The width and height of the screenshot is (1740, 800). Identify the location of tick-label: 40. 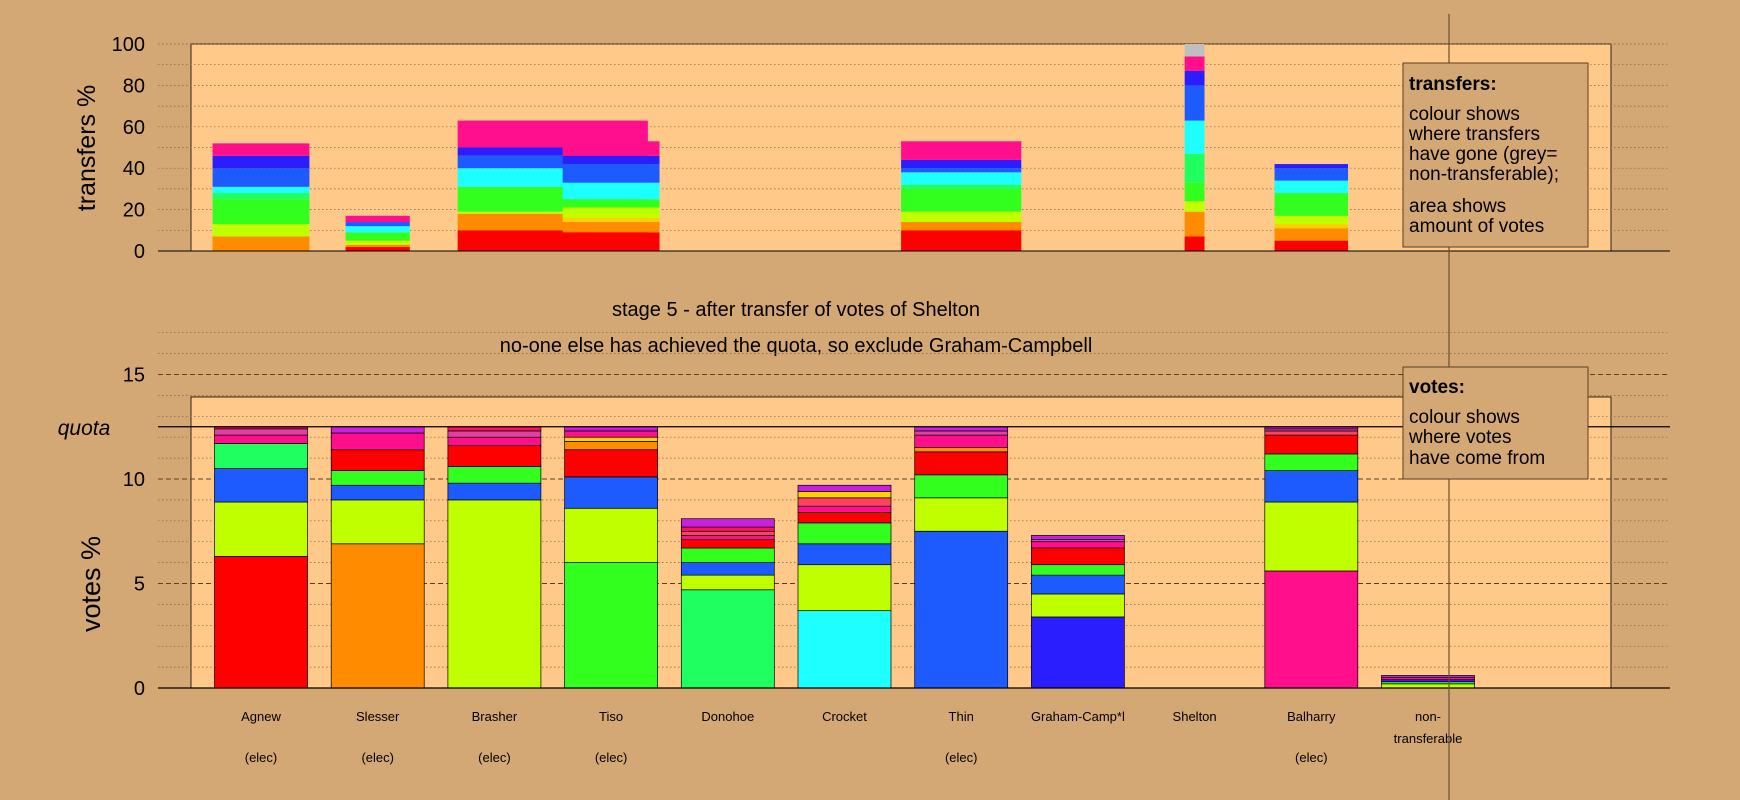
(134, 169).